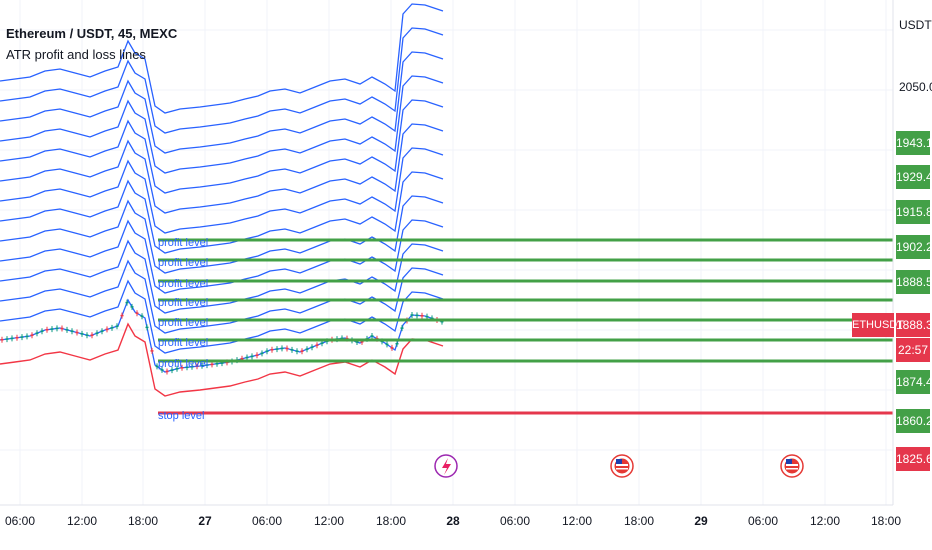  I want to click on price-badge: 1943.13, so click(914, 143).